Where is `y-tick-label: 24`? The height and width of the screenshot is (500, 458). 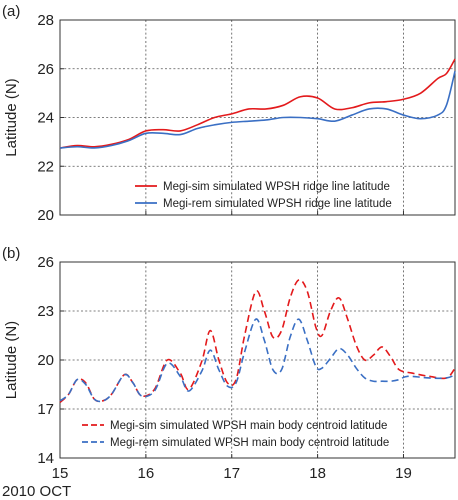 y-tick-label: 24 is located at coordinates (45, 118).